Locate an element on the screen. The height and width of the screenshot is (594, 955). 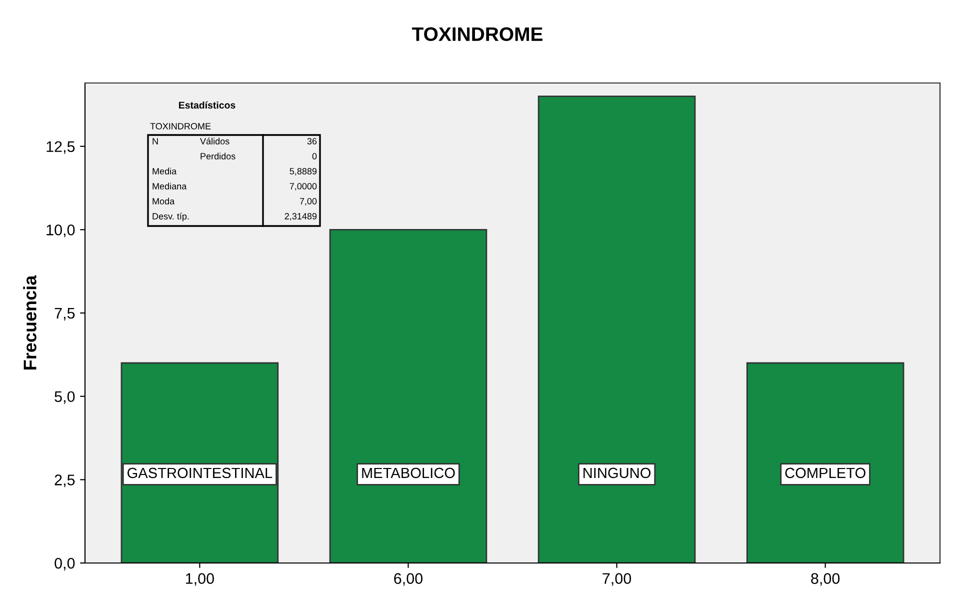
x-tick-label: 8,00 is located at coordinates (825, 579).